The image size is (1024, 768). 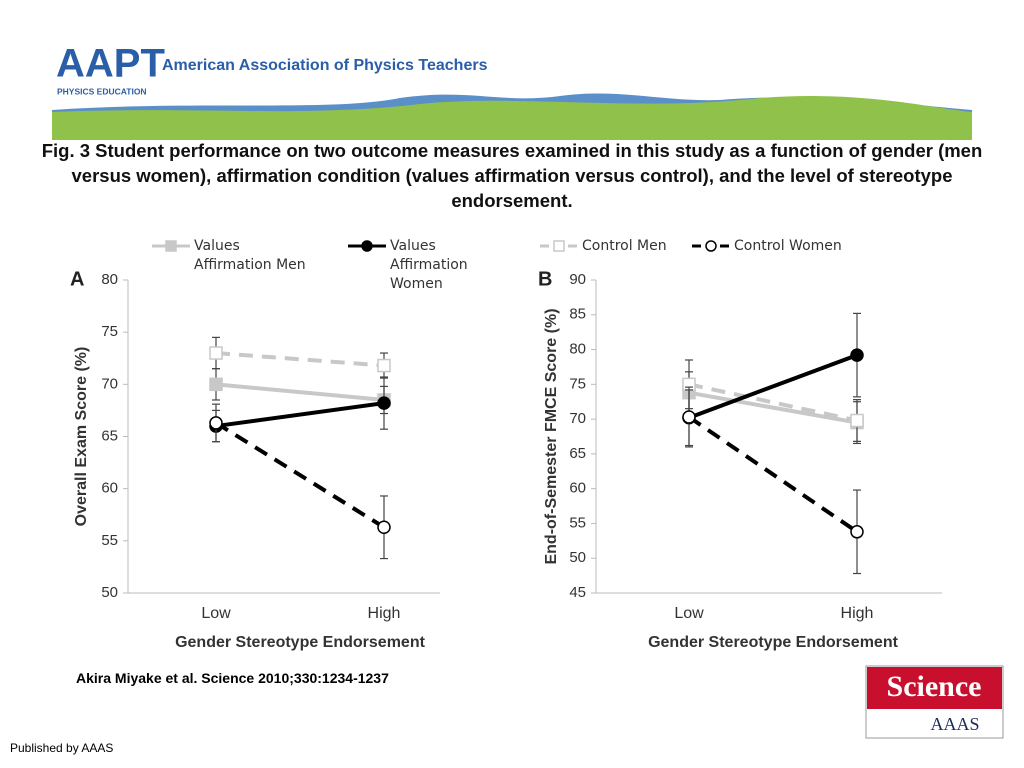 I want to click on footer: Published by AAAS, so click(x=62, y=748).